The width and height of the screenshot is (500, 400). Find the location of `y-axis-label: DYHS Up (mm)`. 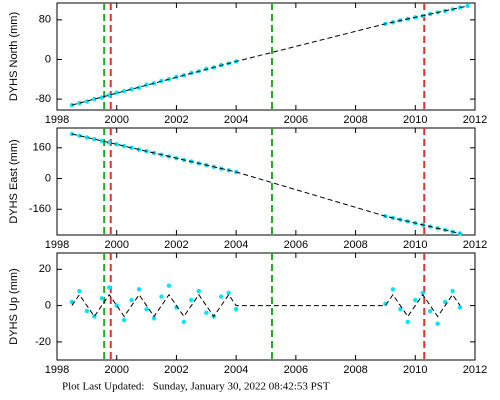

y-axis-label: DYHS Up (mm) is located at coordinates (14, 306).